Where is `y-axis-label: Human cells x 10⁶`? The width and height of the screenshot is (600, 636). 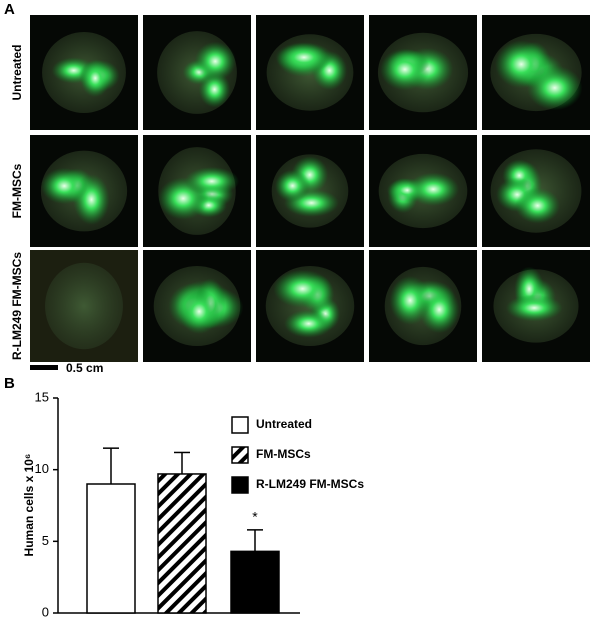
y-axis-label: Human cells x 10⁶ is located at coordinates (29, 505).